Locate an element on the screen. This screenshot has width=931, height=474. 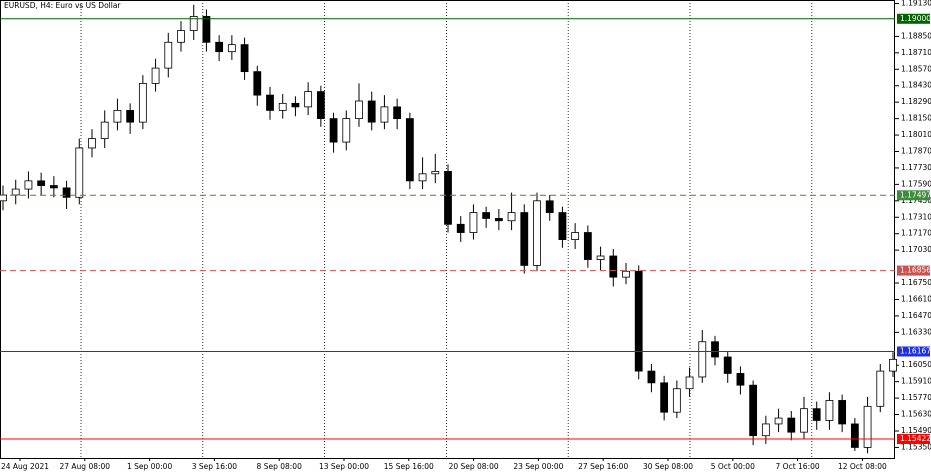
y-tick-label: 1.16470 is located at coordinates (916, 315).